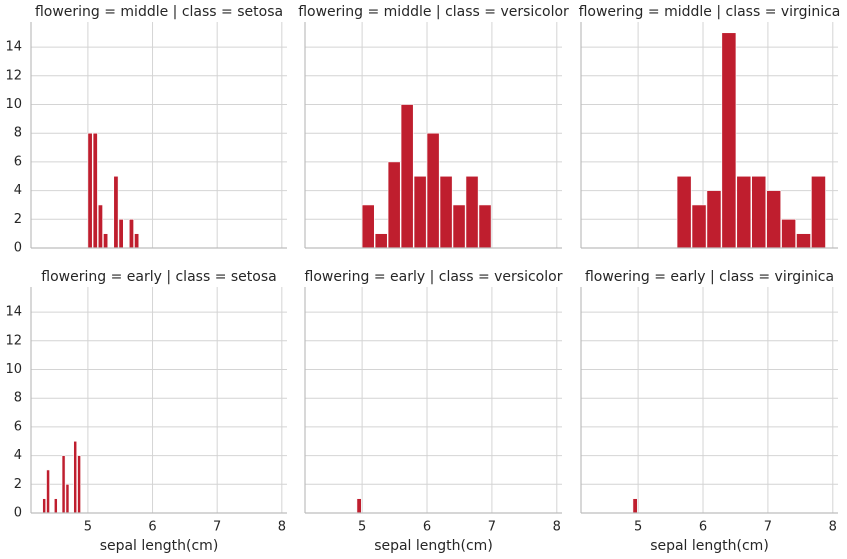  What do you see at coordinates (433, 12) in the screenshot?
I see `panel-title: flowering = middle | class = versicolor` at bounding box center [433, 12].